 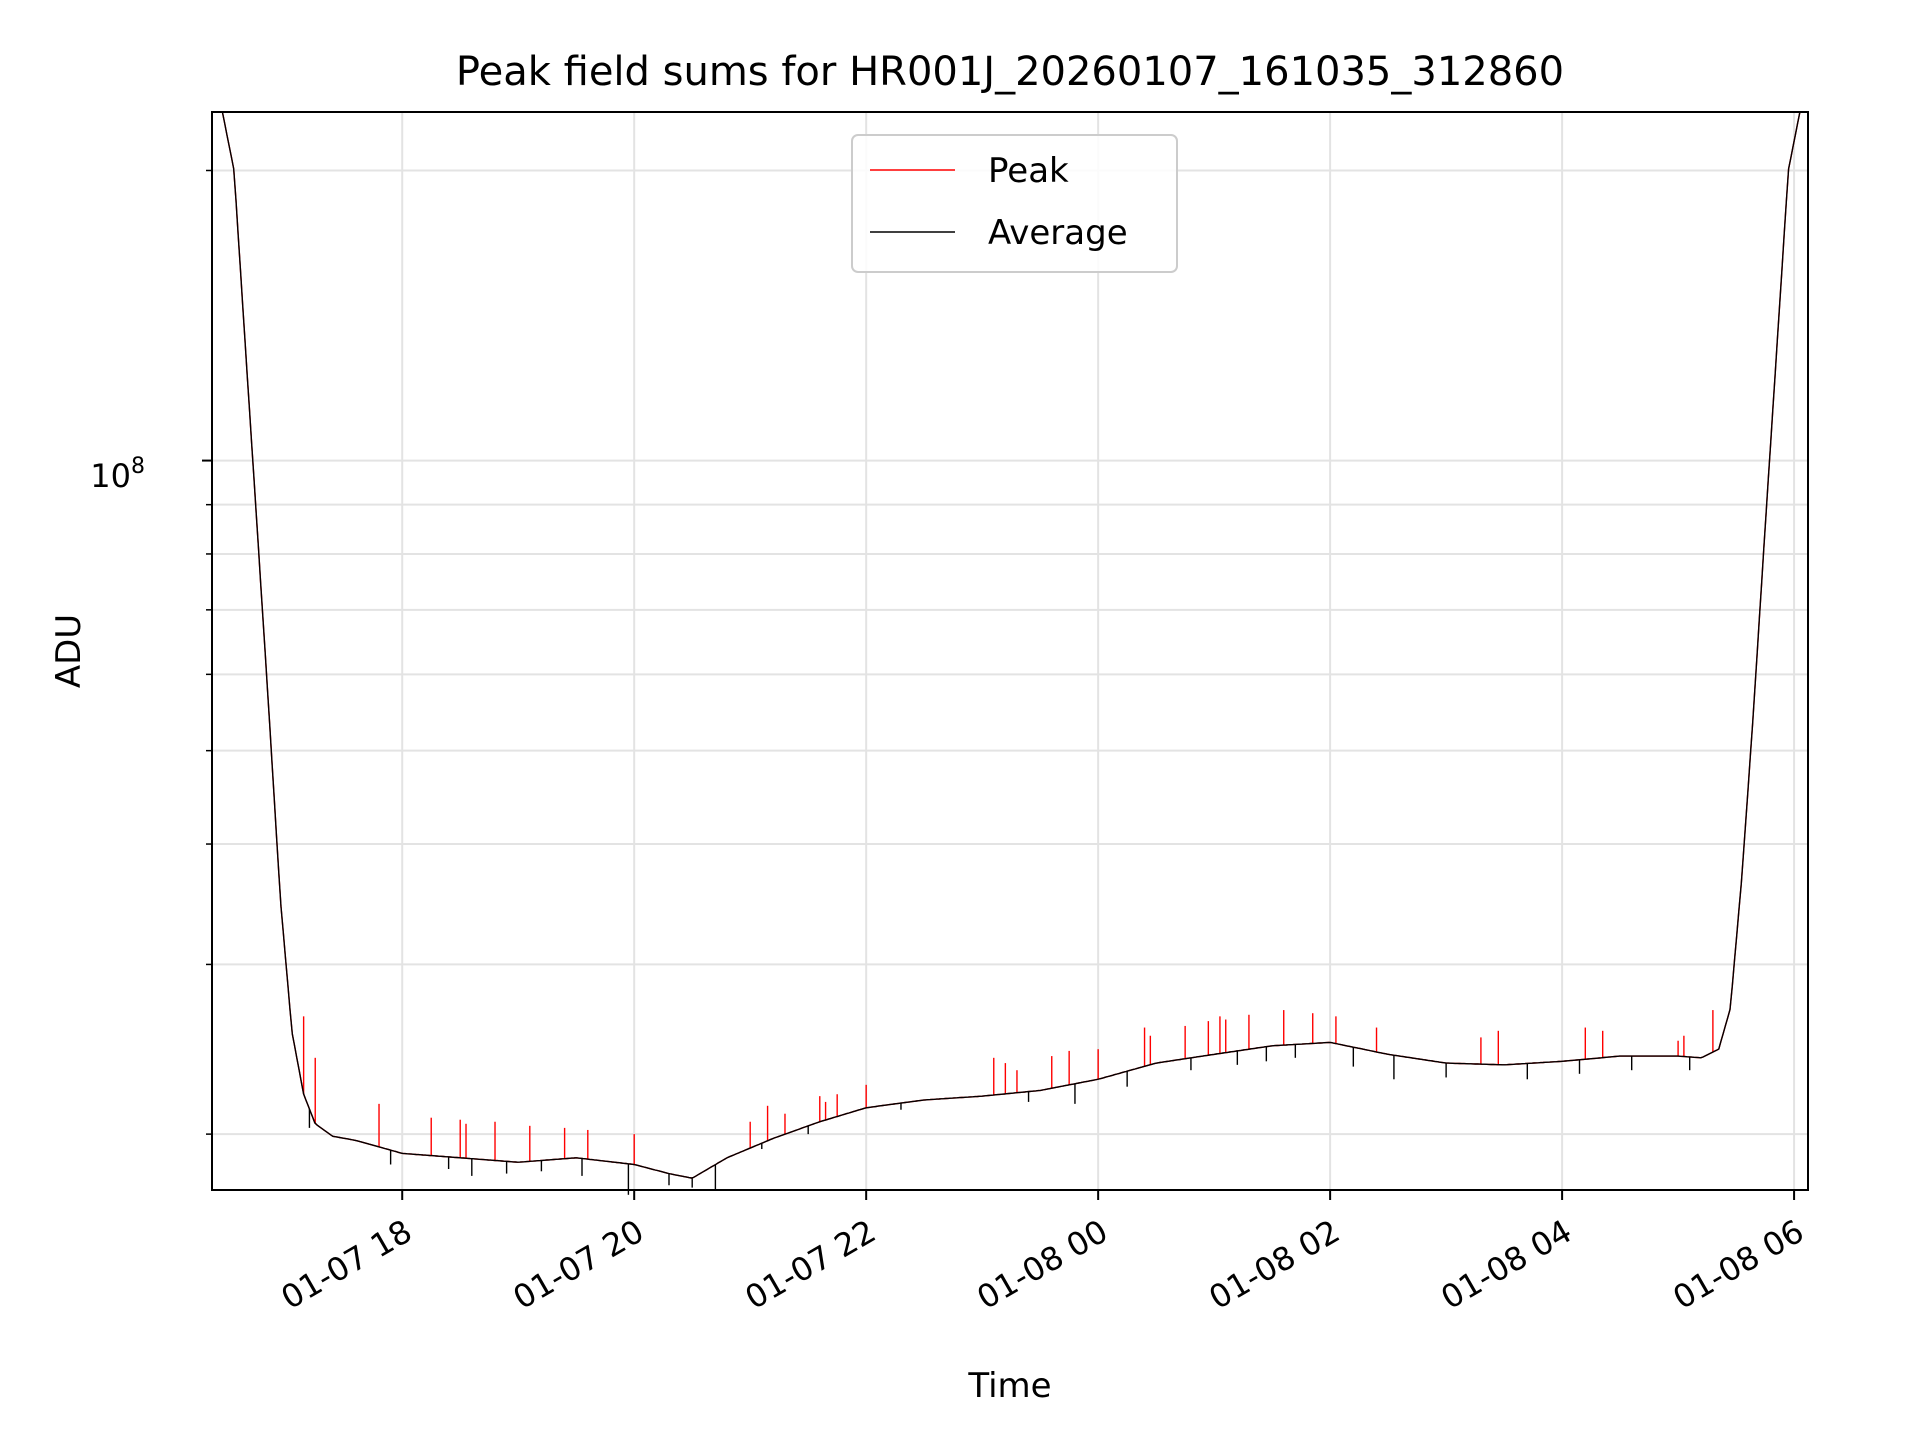 What do you see at coordinates (1014, 203) in the screenshot?
I see `legend: Peak Average` at bounding box center [1014, 203].